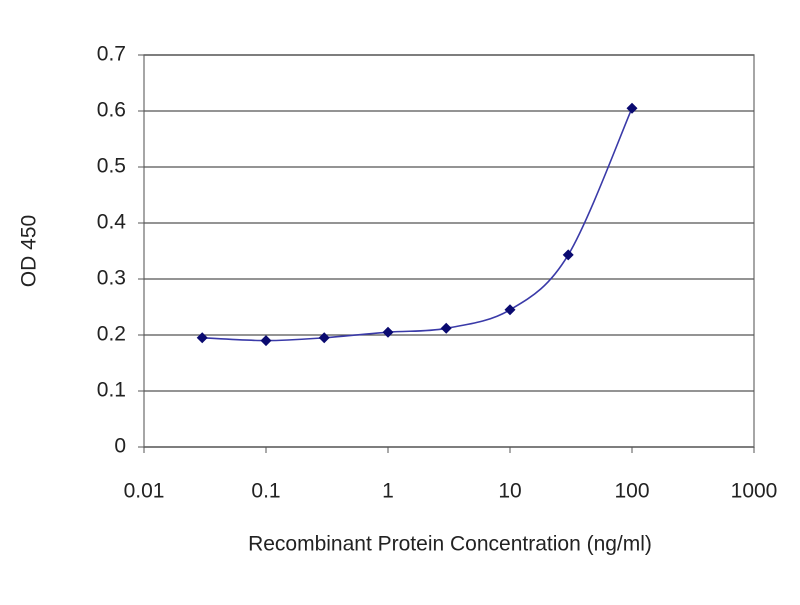 This screenshot has width=800, height=605. I want to click on y-tick-label: 0.3, so click(111, 278).